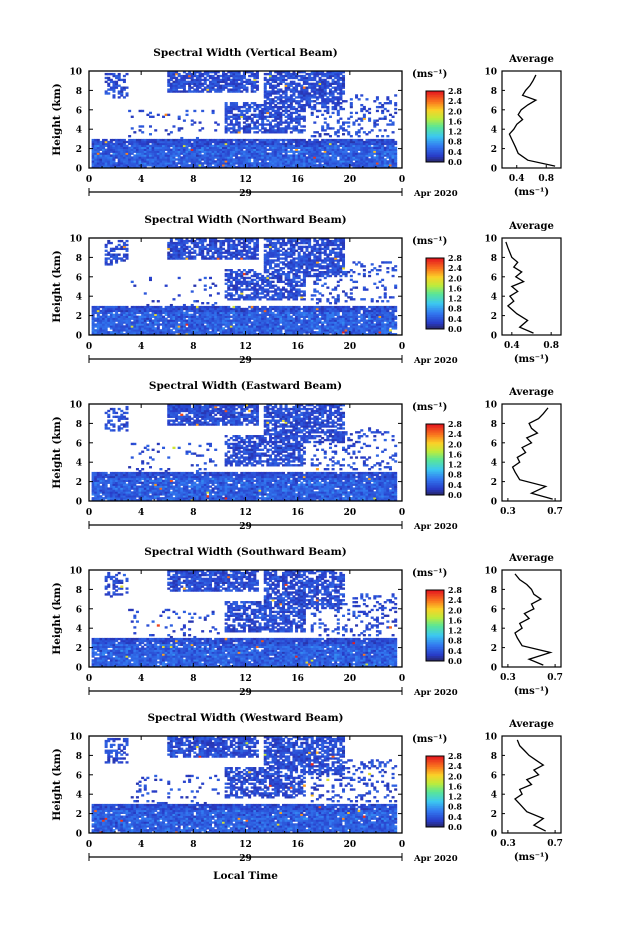  What do you see at coordinates (517, 179) in the screenshot?
I see `profile-x-tick-label: 0.4` at bounding box center [517, 179].